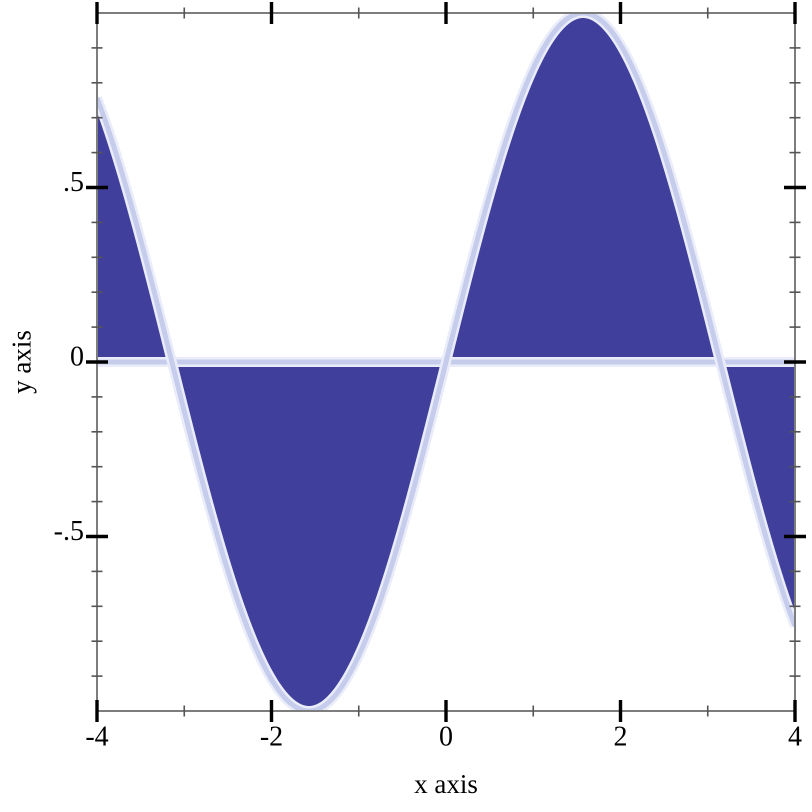  I want to click on y-axis-label: y axis, so click(21, 362).